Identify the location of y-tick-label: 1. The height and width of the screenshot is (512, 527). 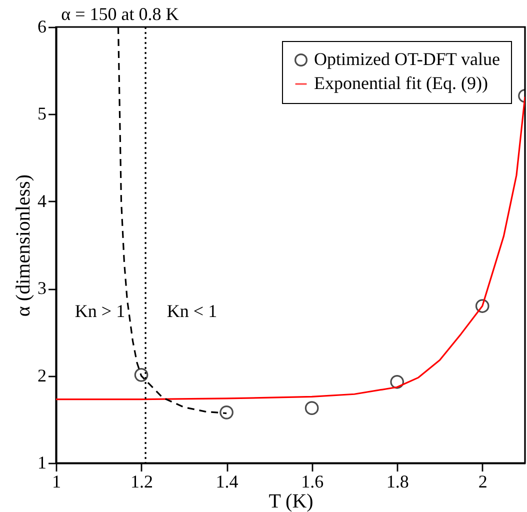
(42, 462).